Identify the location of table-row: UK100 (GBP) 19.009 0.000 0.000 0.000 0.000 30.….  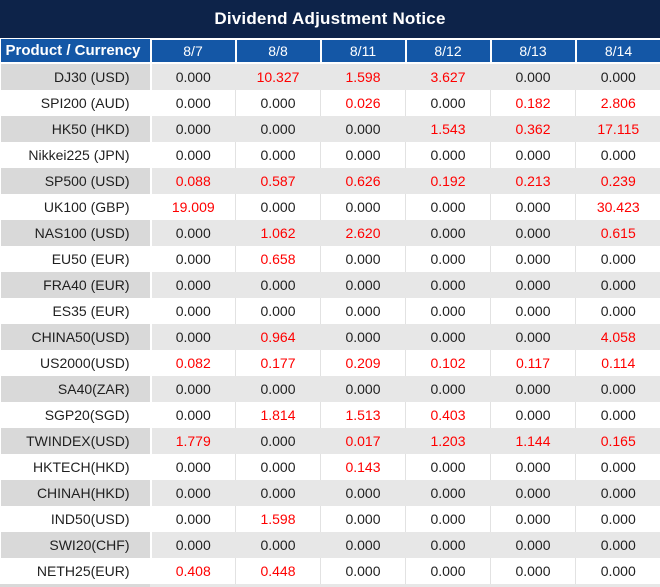
(330, 207).